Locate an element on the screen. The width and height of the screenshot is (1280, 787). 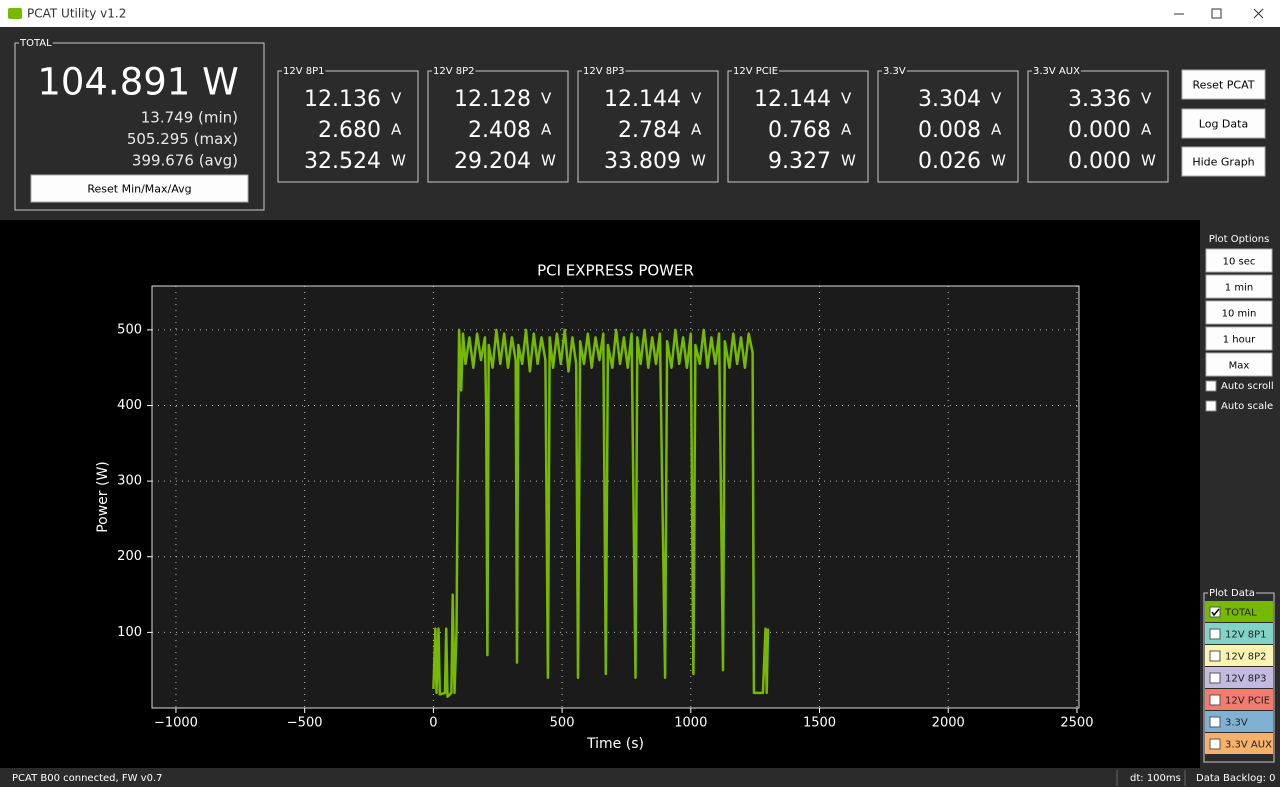
action-button-label: Hide Graph is located at coordinates (1223, 162).